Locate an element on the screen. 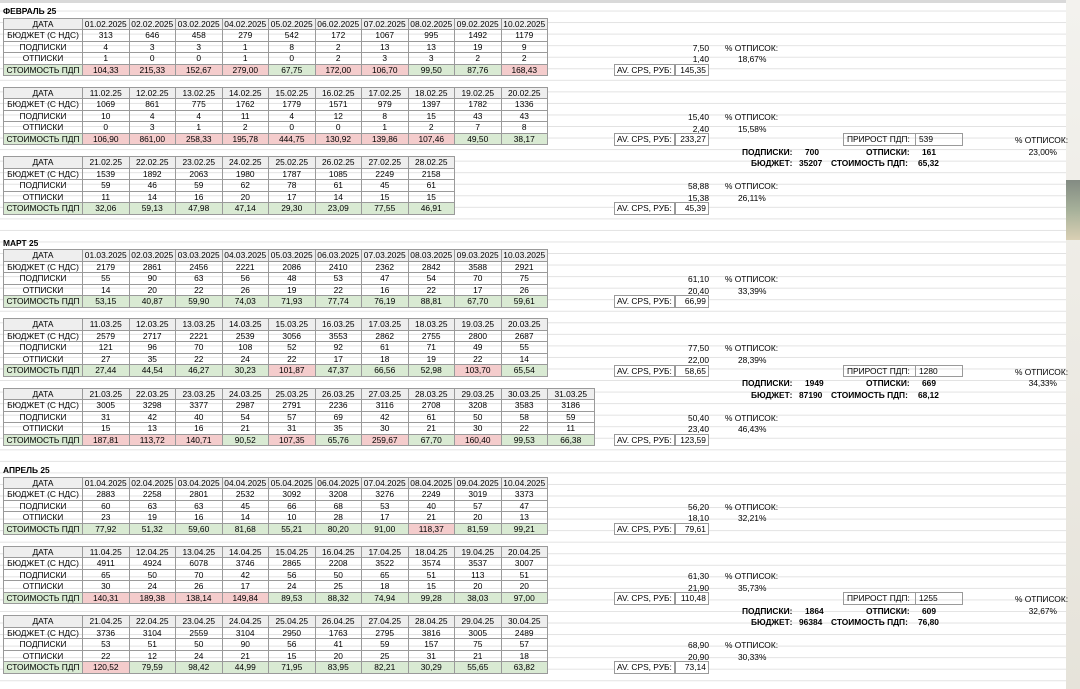 The width and height of the screenshot is (1080, 689). cell: 172,00 is located at coordinates (338, 70).